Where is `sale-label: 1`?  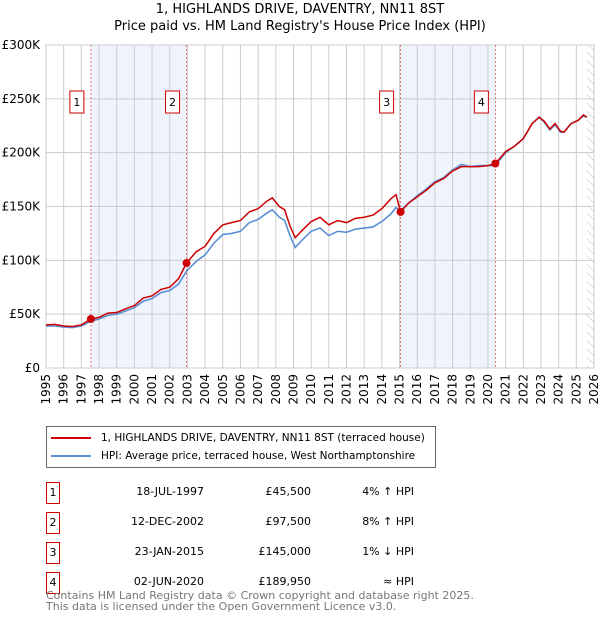
sale-label: 1 is located at coordinates (76, 102).